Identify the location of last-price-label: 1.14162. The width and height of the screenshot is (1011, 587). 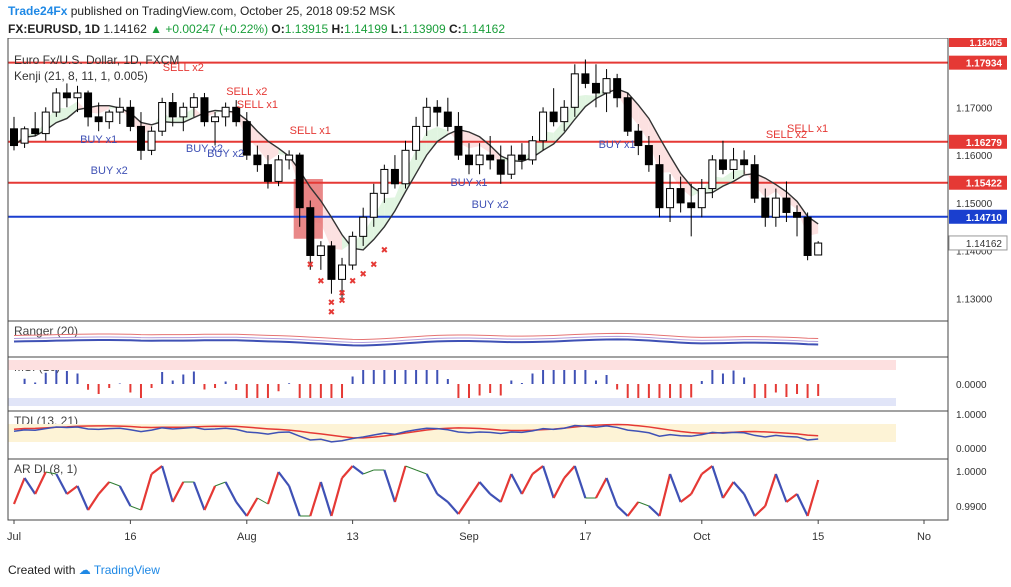
(984, 244).